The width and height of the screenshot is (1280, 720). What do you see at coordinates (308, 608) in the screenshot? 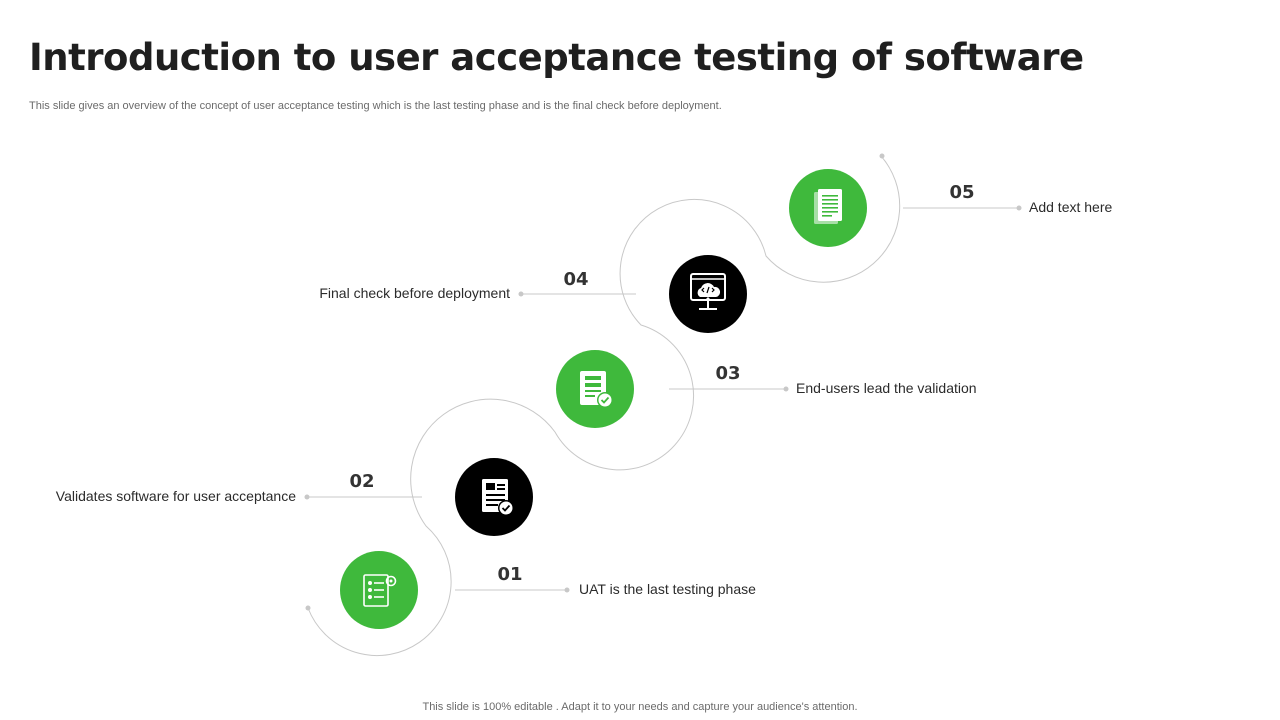
I see `path-start-dot` at bounding box center [308, 608].